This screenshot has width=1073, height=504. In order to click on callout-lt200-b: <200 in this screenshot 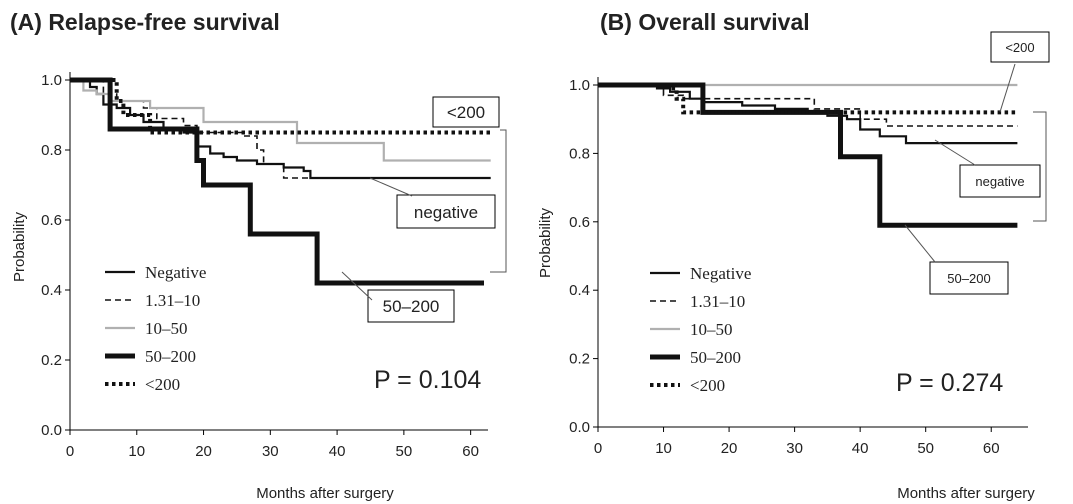, I will do `click(1019, 47)`.